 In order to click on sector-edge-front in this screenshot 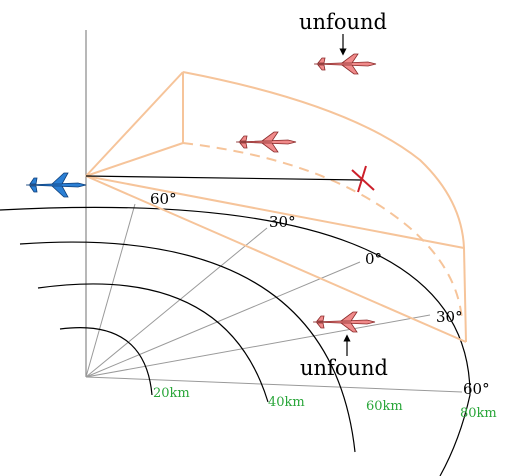, I will do `click(275, 212)`.